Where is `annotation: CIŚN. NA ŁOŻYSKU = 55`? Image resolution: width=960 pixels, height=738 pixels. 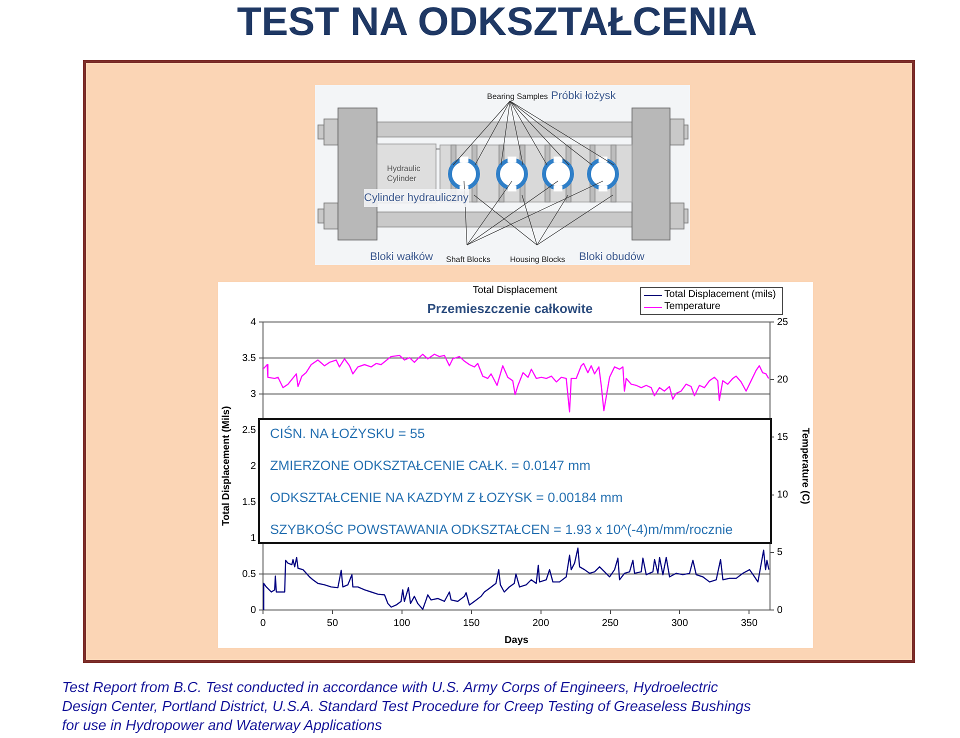
annotation: CIŚN. NA ŁOŻYSKU = 55 is located at coordinates (347, 434).